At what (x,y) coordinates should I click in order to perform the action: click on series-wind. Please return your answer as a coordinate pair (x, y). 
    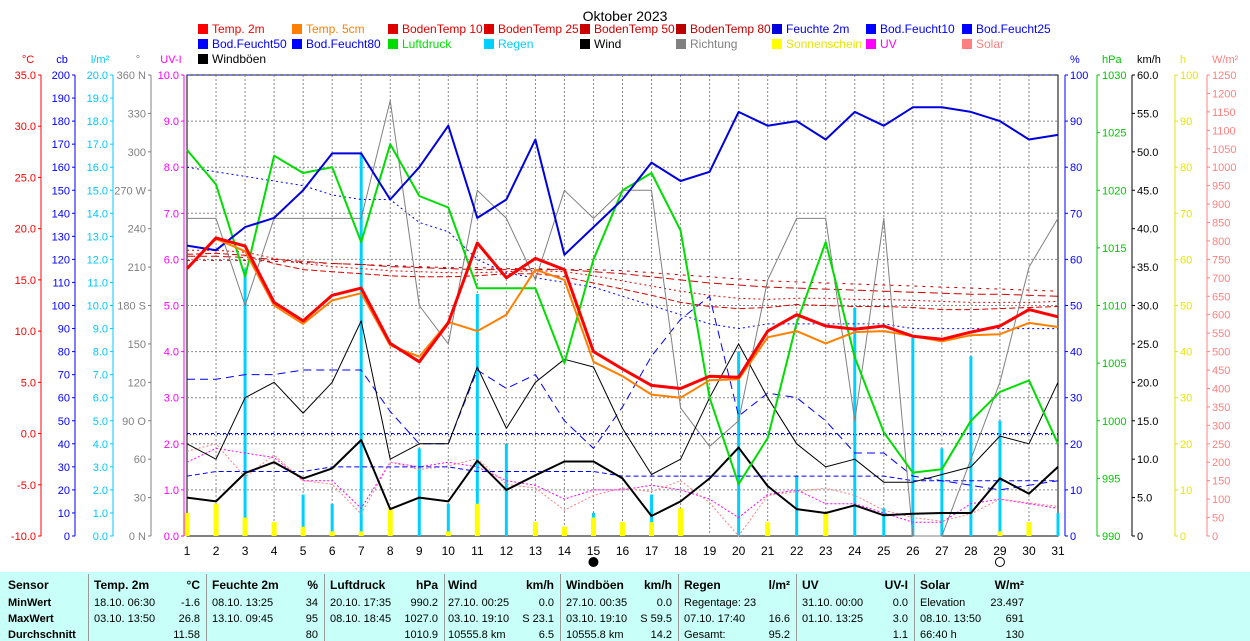
    Looking at the image, I should click on (622, 478).